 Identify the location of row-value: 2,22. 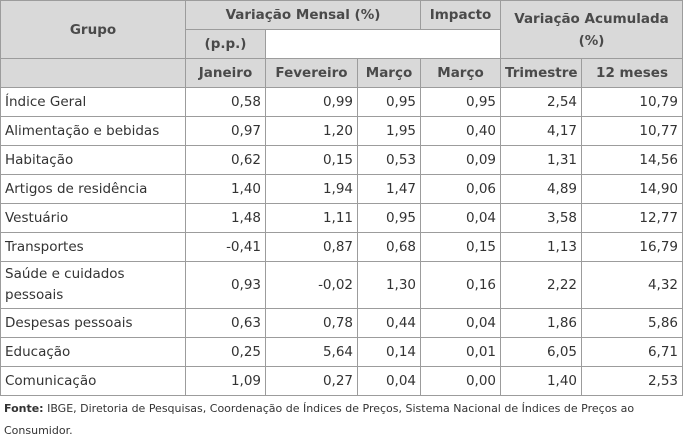
(541, 285).